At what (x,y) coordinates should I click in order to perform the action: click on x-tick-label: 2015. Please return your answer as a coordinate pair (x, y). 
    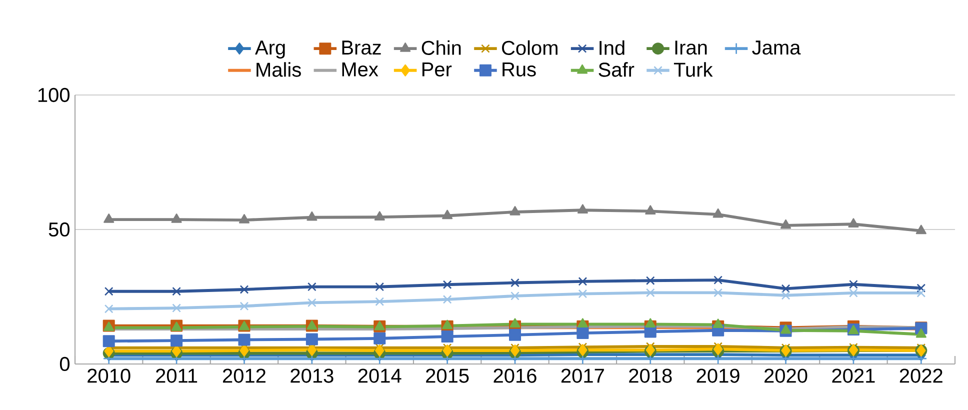
    Looking at the image, I should click on (447, 375).